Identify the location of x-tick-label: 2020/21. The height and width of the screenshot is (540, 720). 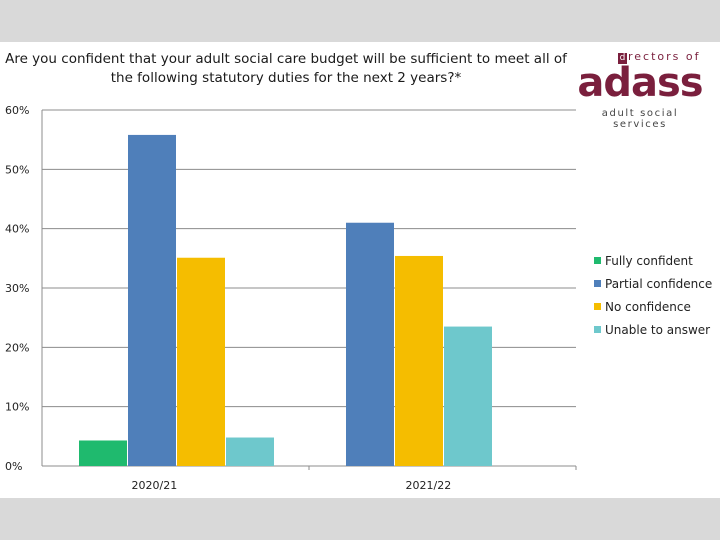
(155, 485).